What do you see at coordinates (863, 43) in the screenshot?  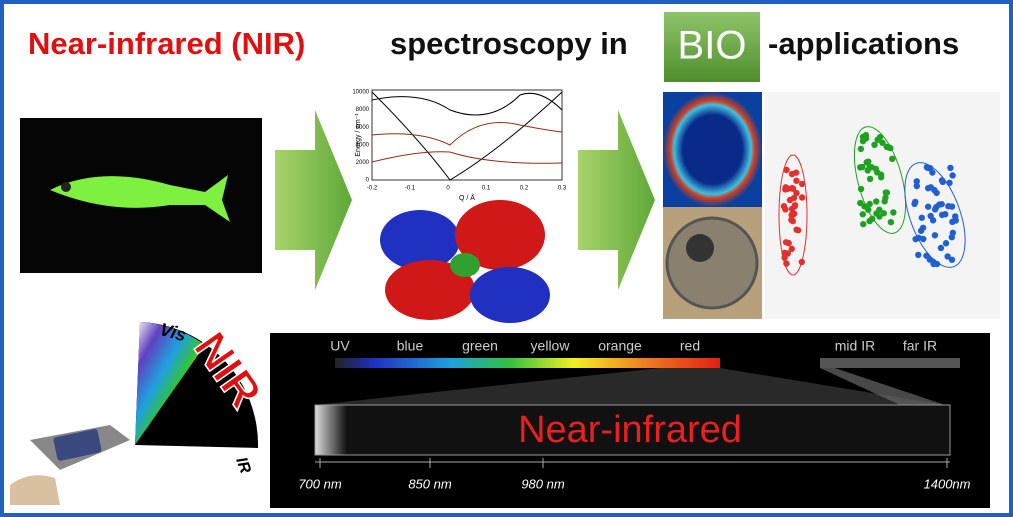 I see `title-tail: -applications` at bounding box center [863, 43].